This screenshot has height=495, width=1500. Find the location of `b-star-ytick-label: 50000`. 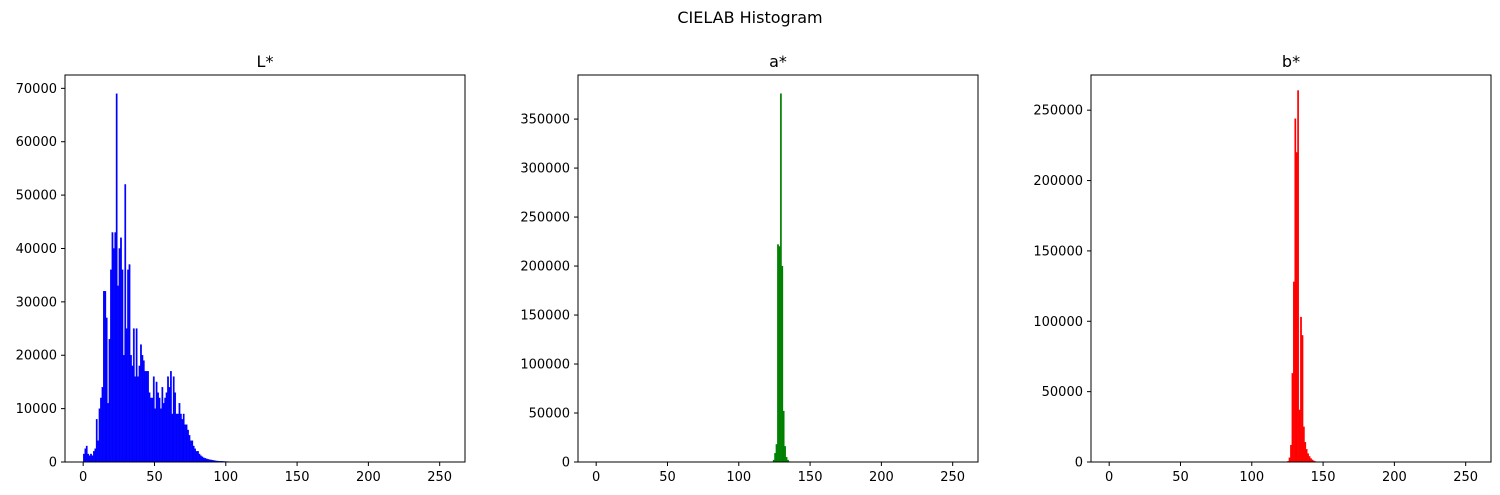

b-star-ytick-label: 50000 is located at coordinates (1062, 392).